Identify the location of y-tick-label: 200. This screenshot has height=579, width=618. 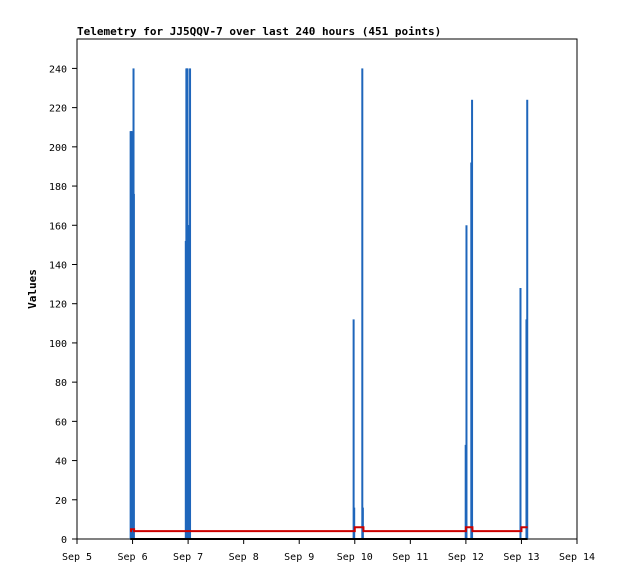
(58, 148).